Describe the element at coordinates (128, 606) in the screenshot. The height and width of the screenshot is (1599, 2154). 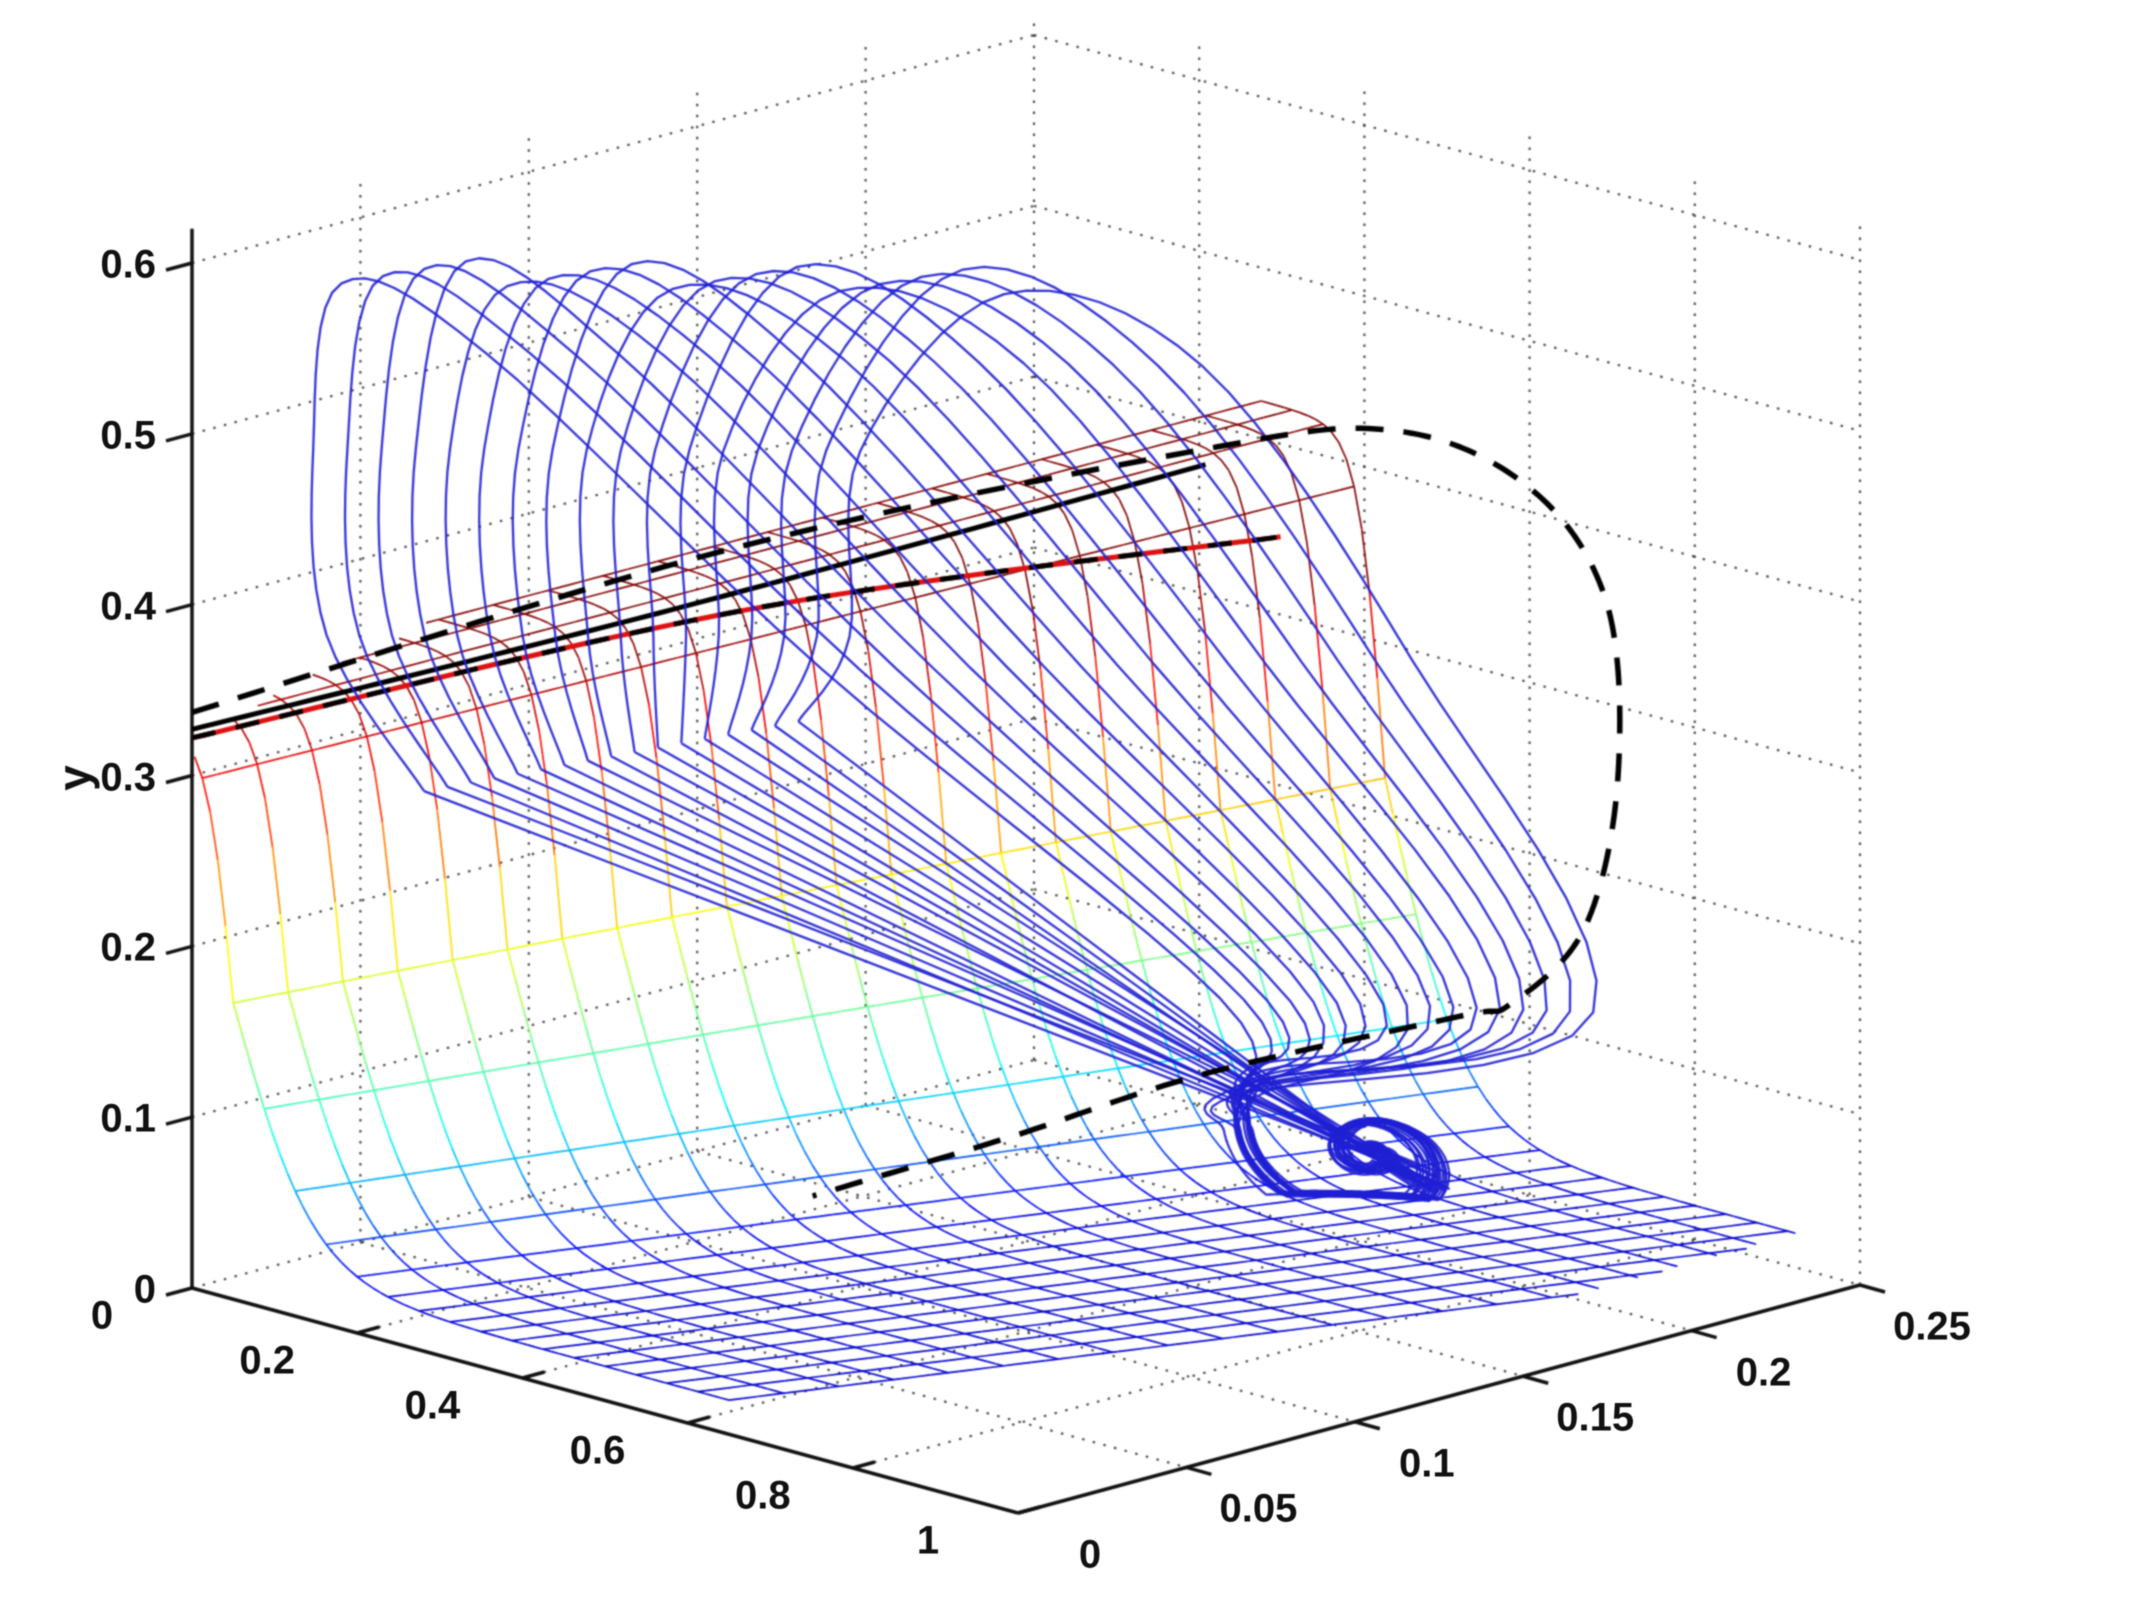
I see `y-tick-label: 0.4` at that location.